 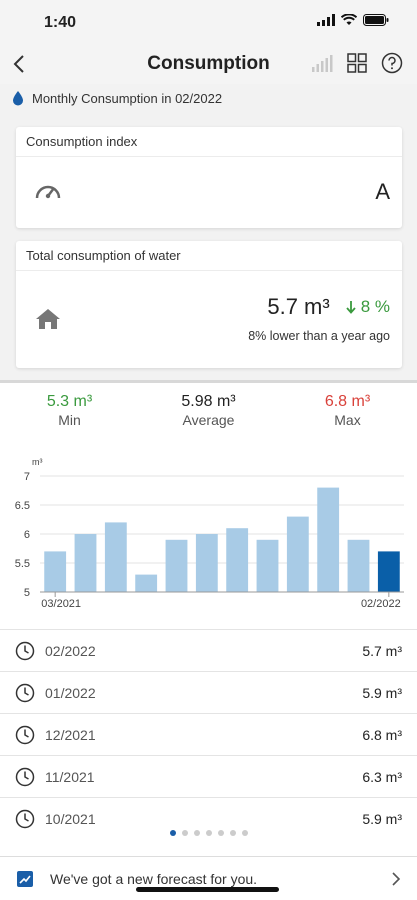 I want to click on y-axis-unit-label: m³, so click(x=37, y=462).